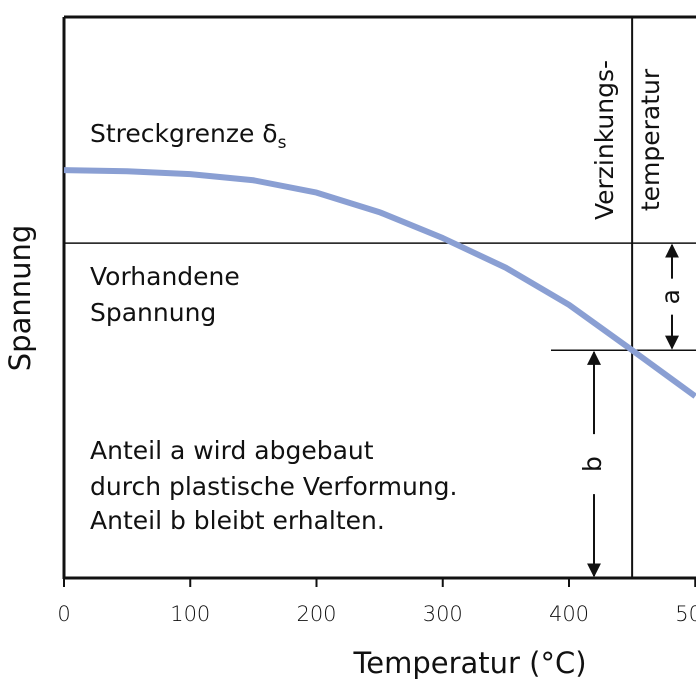 The width and height of the screenshot is (696, 696). What do you see at coordinates (188, 136) in the screenshot?
I see `yield-label: Streckgrenze δs` at bounding box center [188, 136].